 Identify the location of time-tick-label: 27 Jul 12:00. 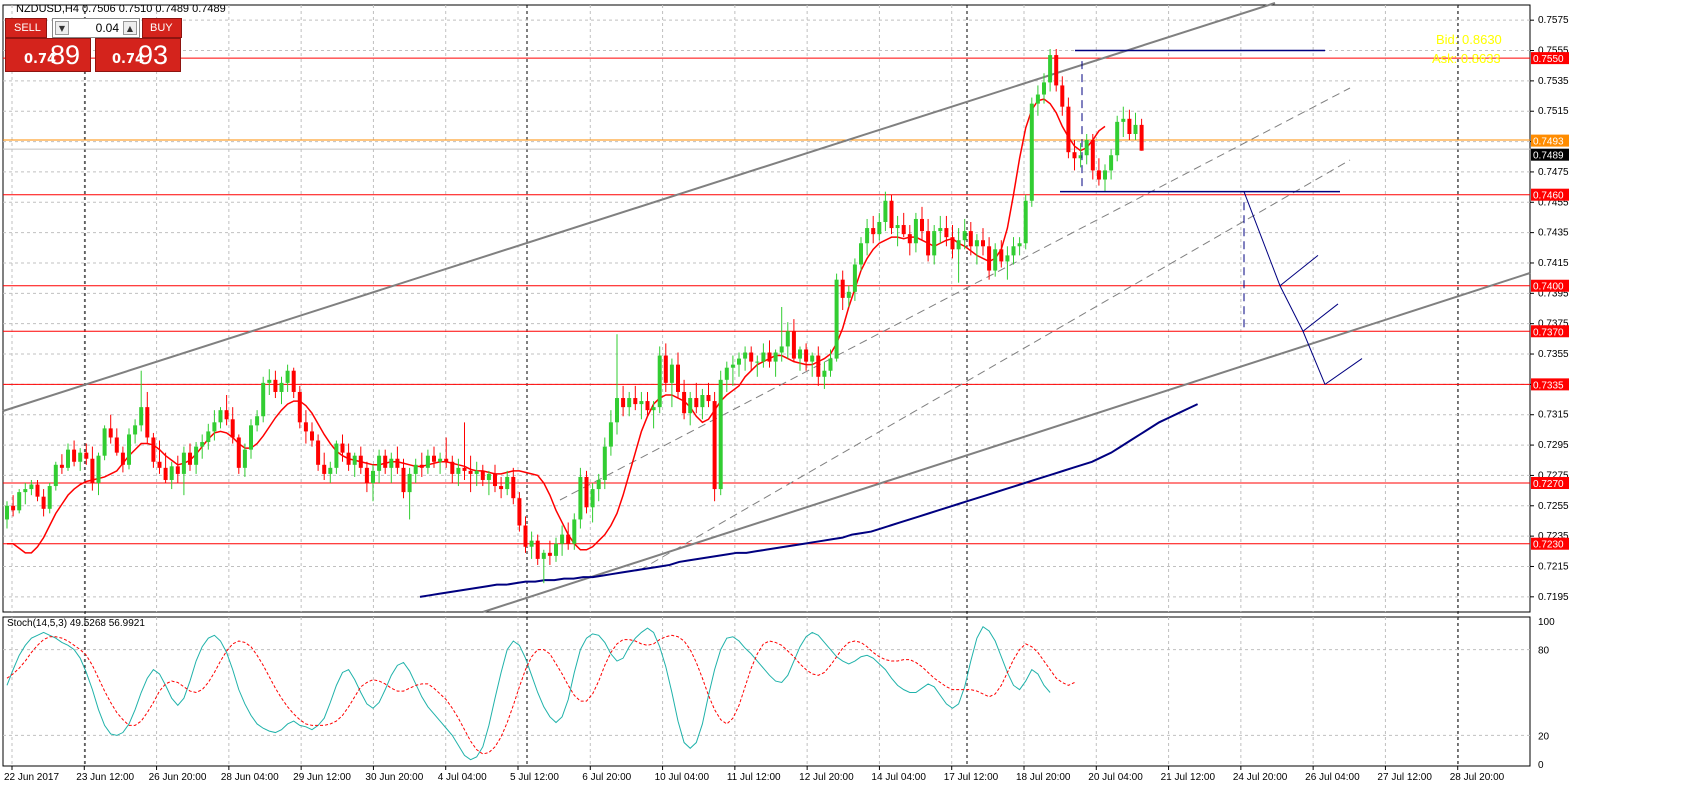
(1404, 777).